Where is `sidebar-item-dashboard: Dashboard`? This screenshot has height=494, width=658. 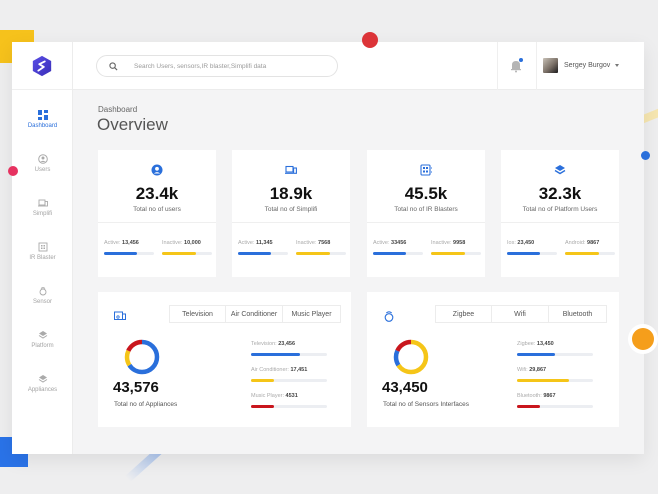 sidebar-item-dashboard: Dashboard is located at coordinates (42, 119).